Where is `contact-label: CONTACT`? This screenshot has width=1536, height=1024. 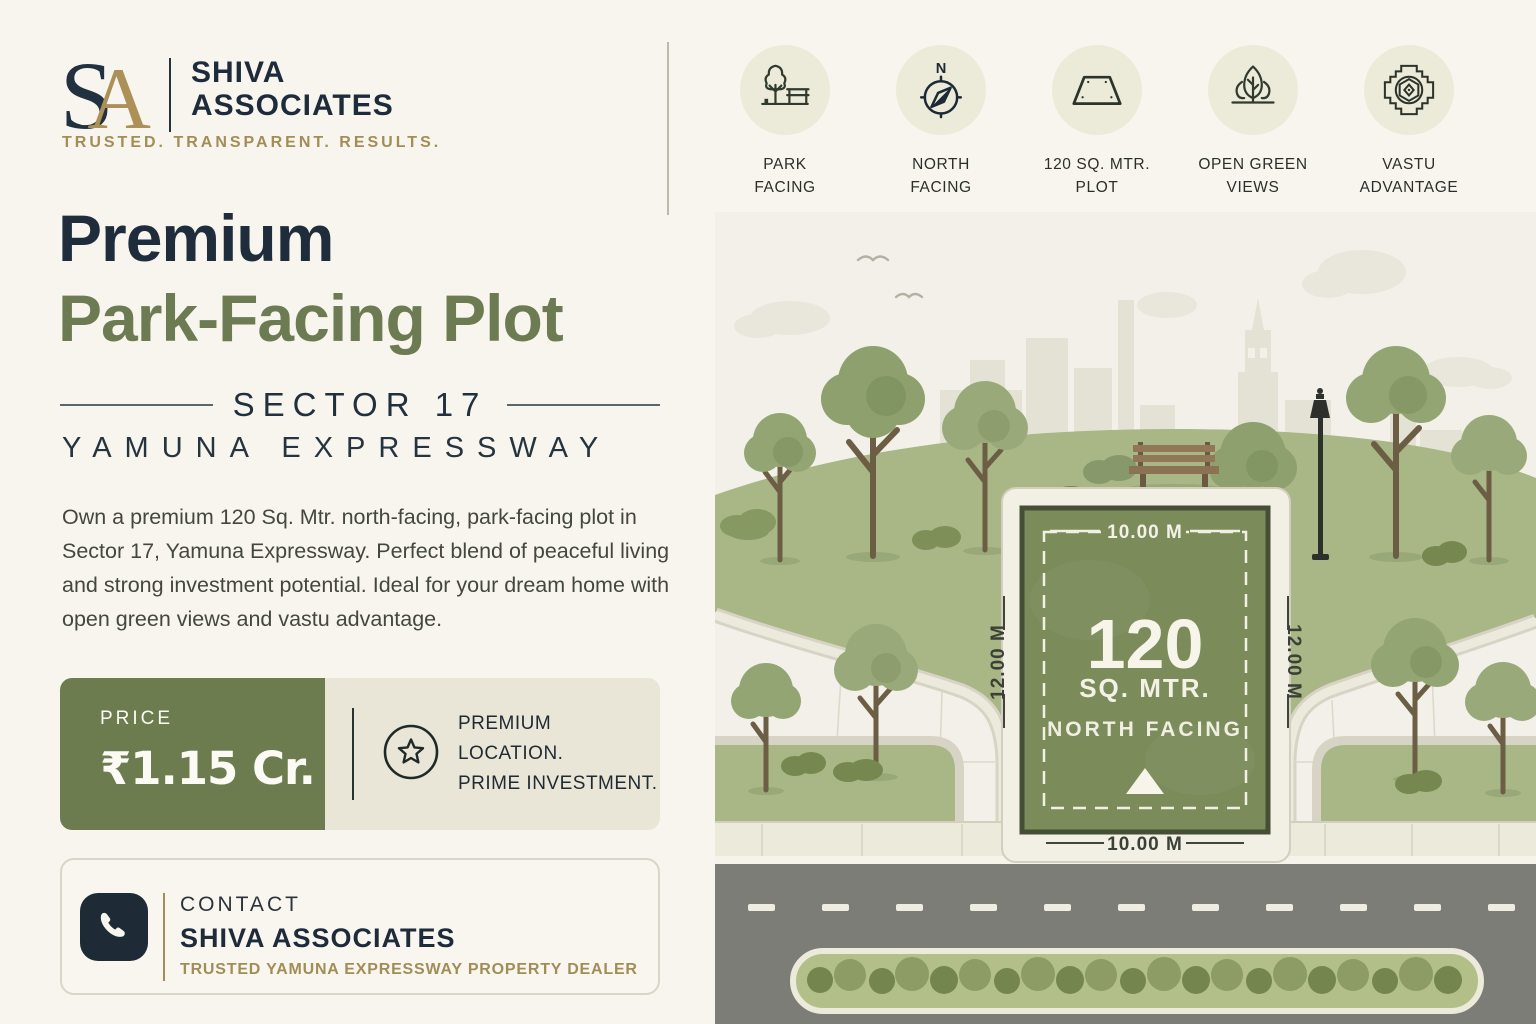 contact-label: CONTACT is located at coordinates (240, 904).